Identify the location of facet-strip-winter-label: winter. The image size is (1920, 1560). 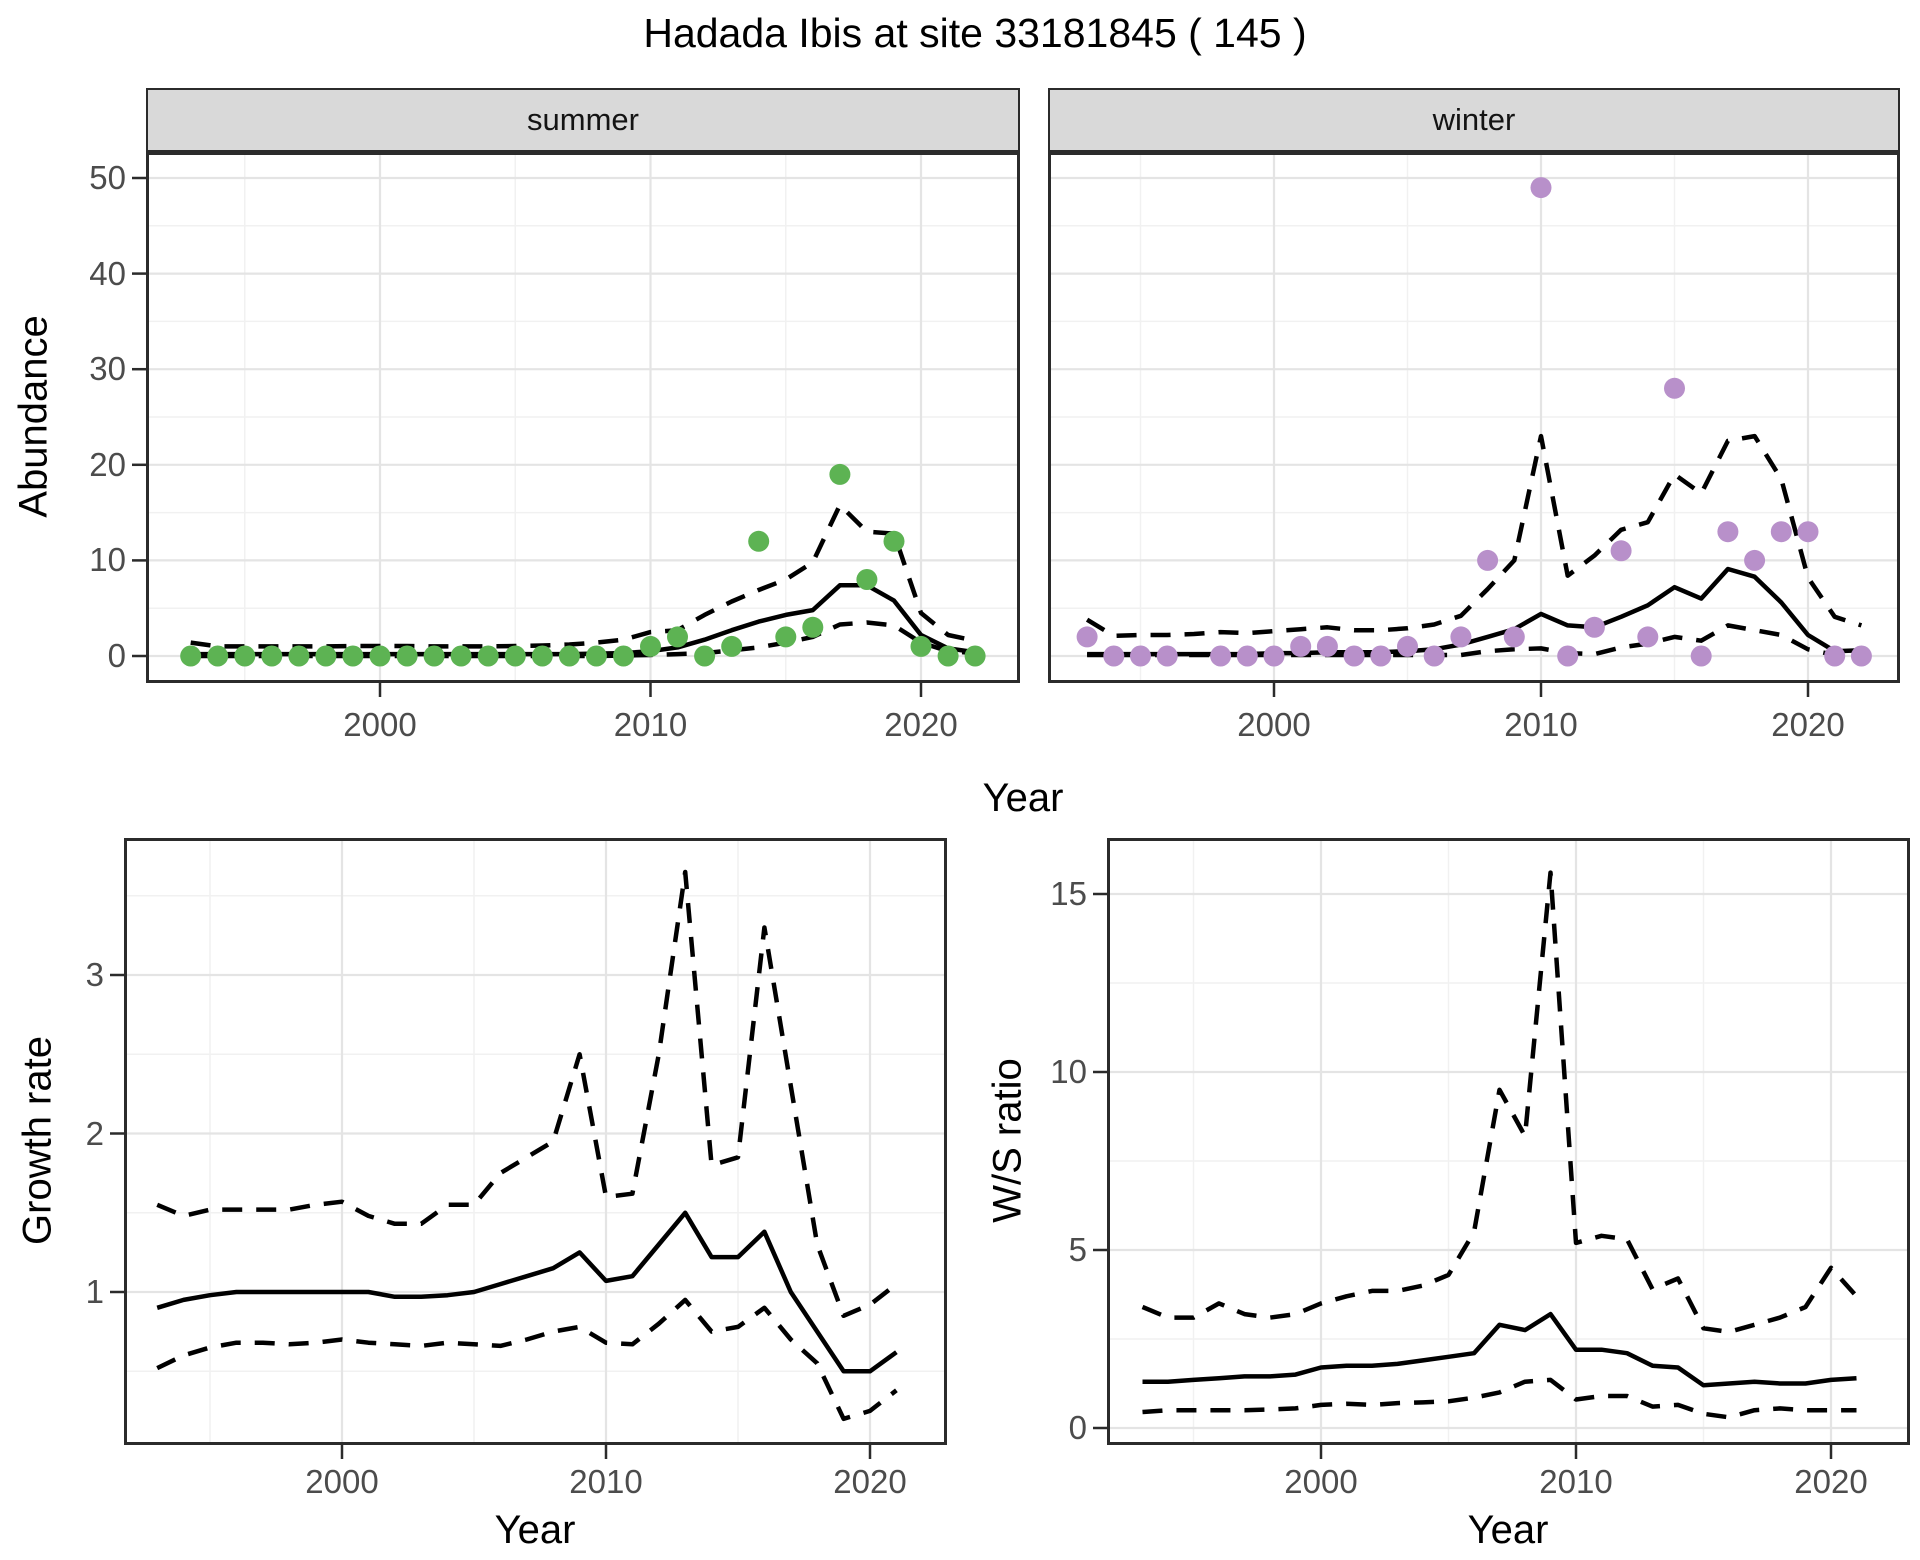
(1474, 119).